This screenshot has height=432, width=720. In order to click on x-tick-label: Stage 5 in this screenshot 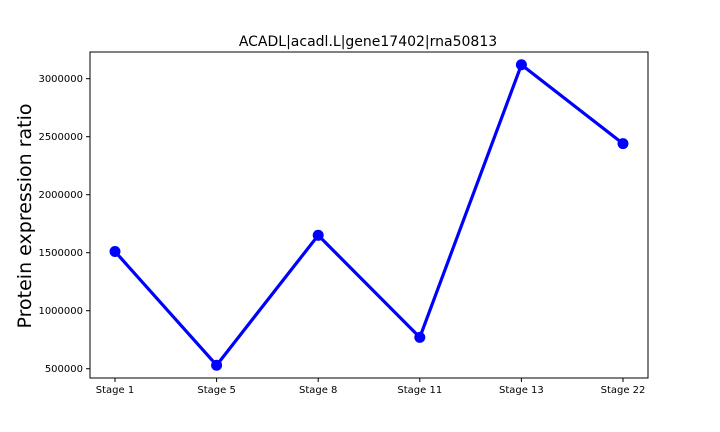, I will do `click(216, 390)`.